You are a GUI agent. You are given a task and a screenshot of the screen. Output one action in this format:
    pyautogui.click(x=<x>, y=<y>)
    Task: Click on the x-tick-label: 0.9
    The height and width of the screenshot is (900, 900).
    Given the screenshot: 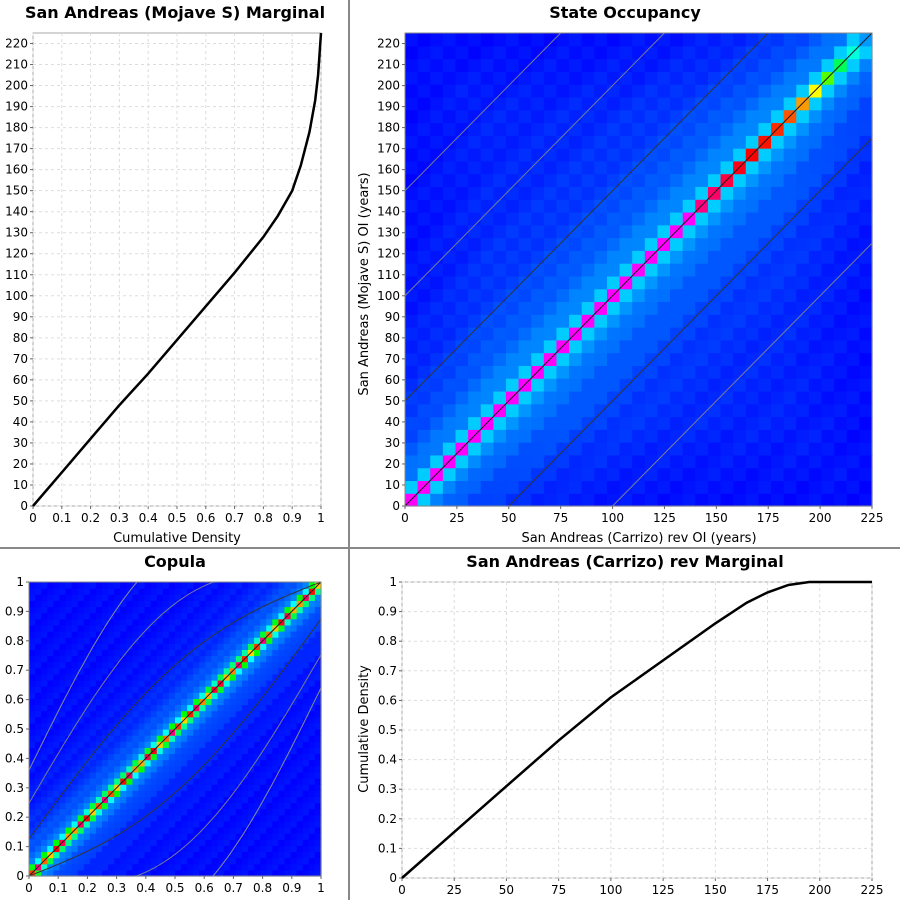 What is the action you would take?
    pyautogui.click(x=291, y=888)
    